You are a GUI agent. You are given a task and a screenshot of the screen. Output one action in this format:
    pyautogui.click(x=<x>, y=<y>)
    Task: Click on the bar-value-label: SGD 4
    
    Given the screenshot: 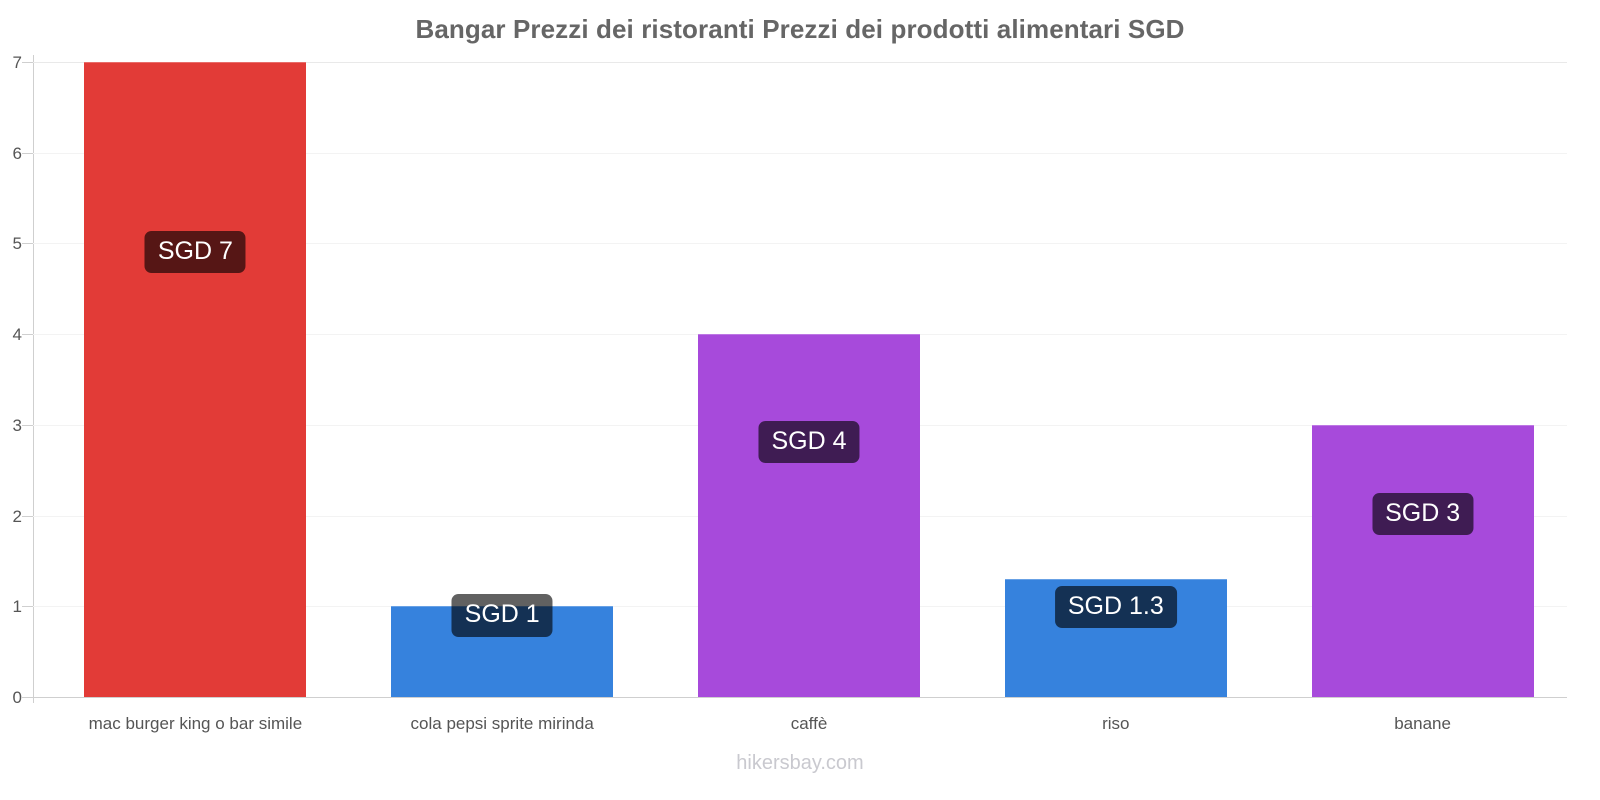 What is the action you would take?
    pyautogui.click(x=809, y=442)
    